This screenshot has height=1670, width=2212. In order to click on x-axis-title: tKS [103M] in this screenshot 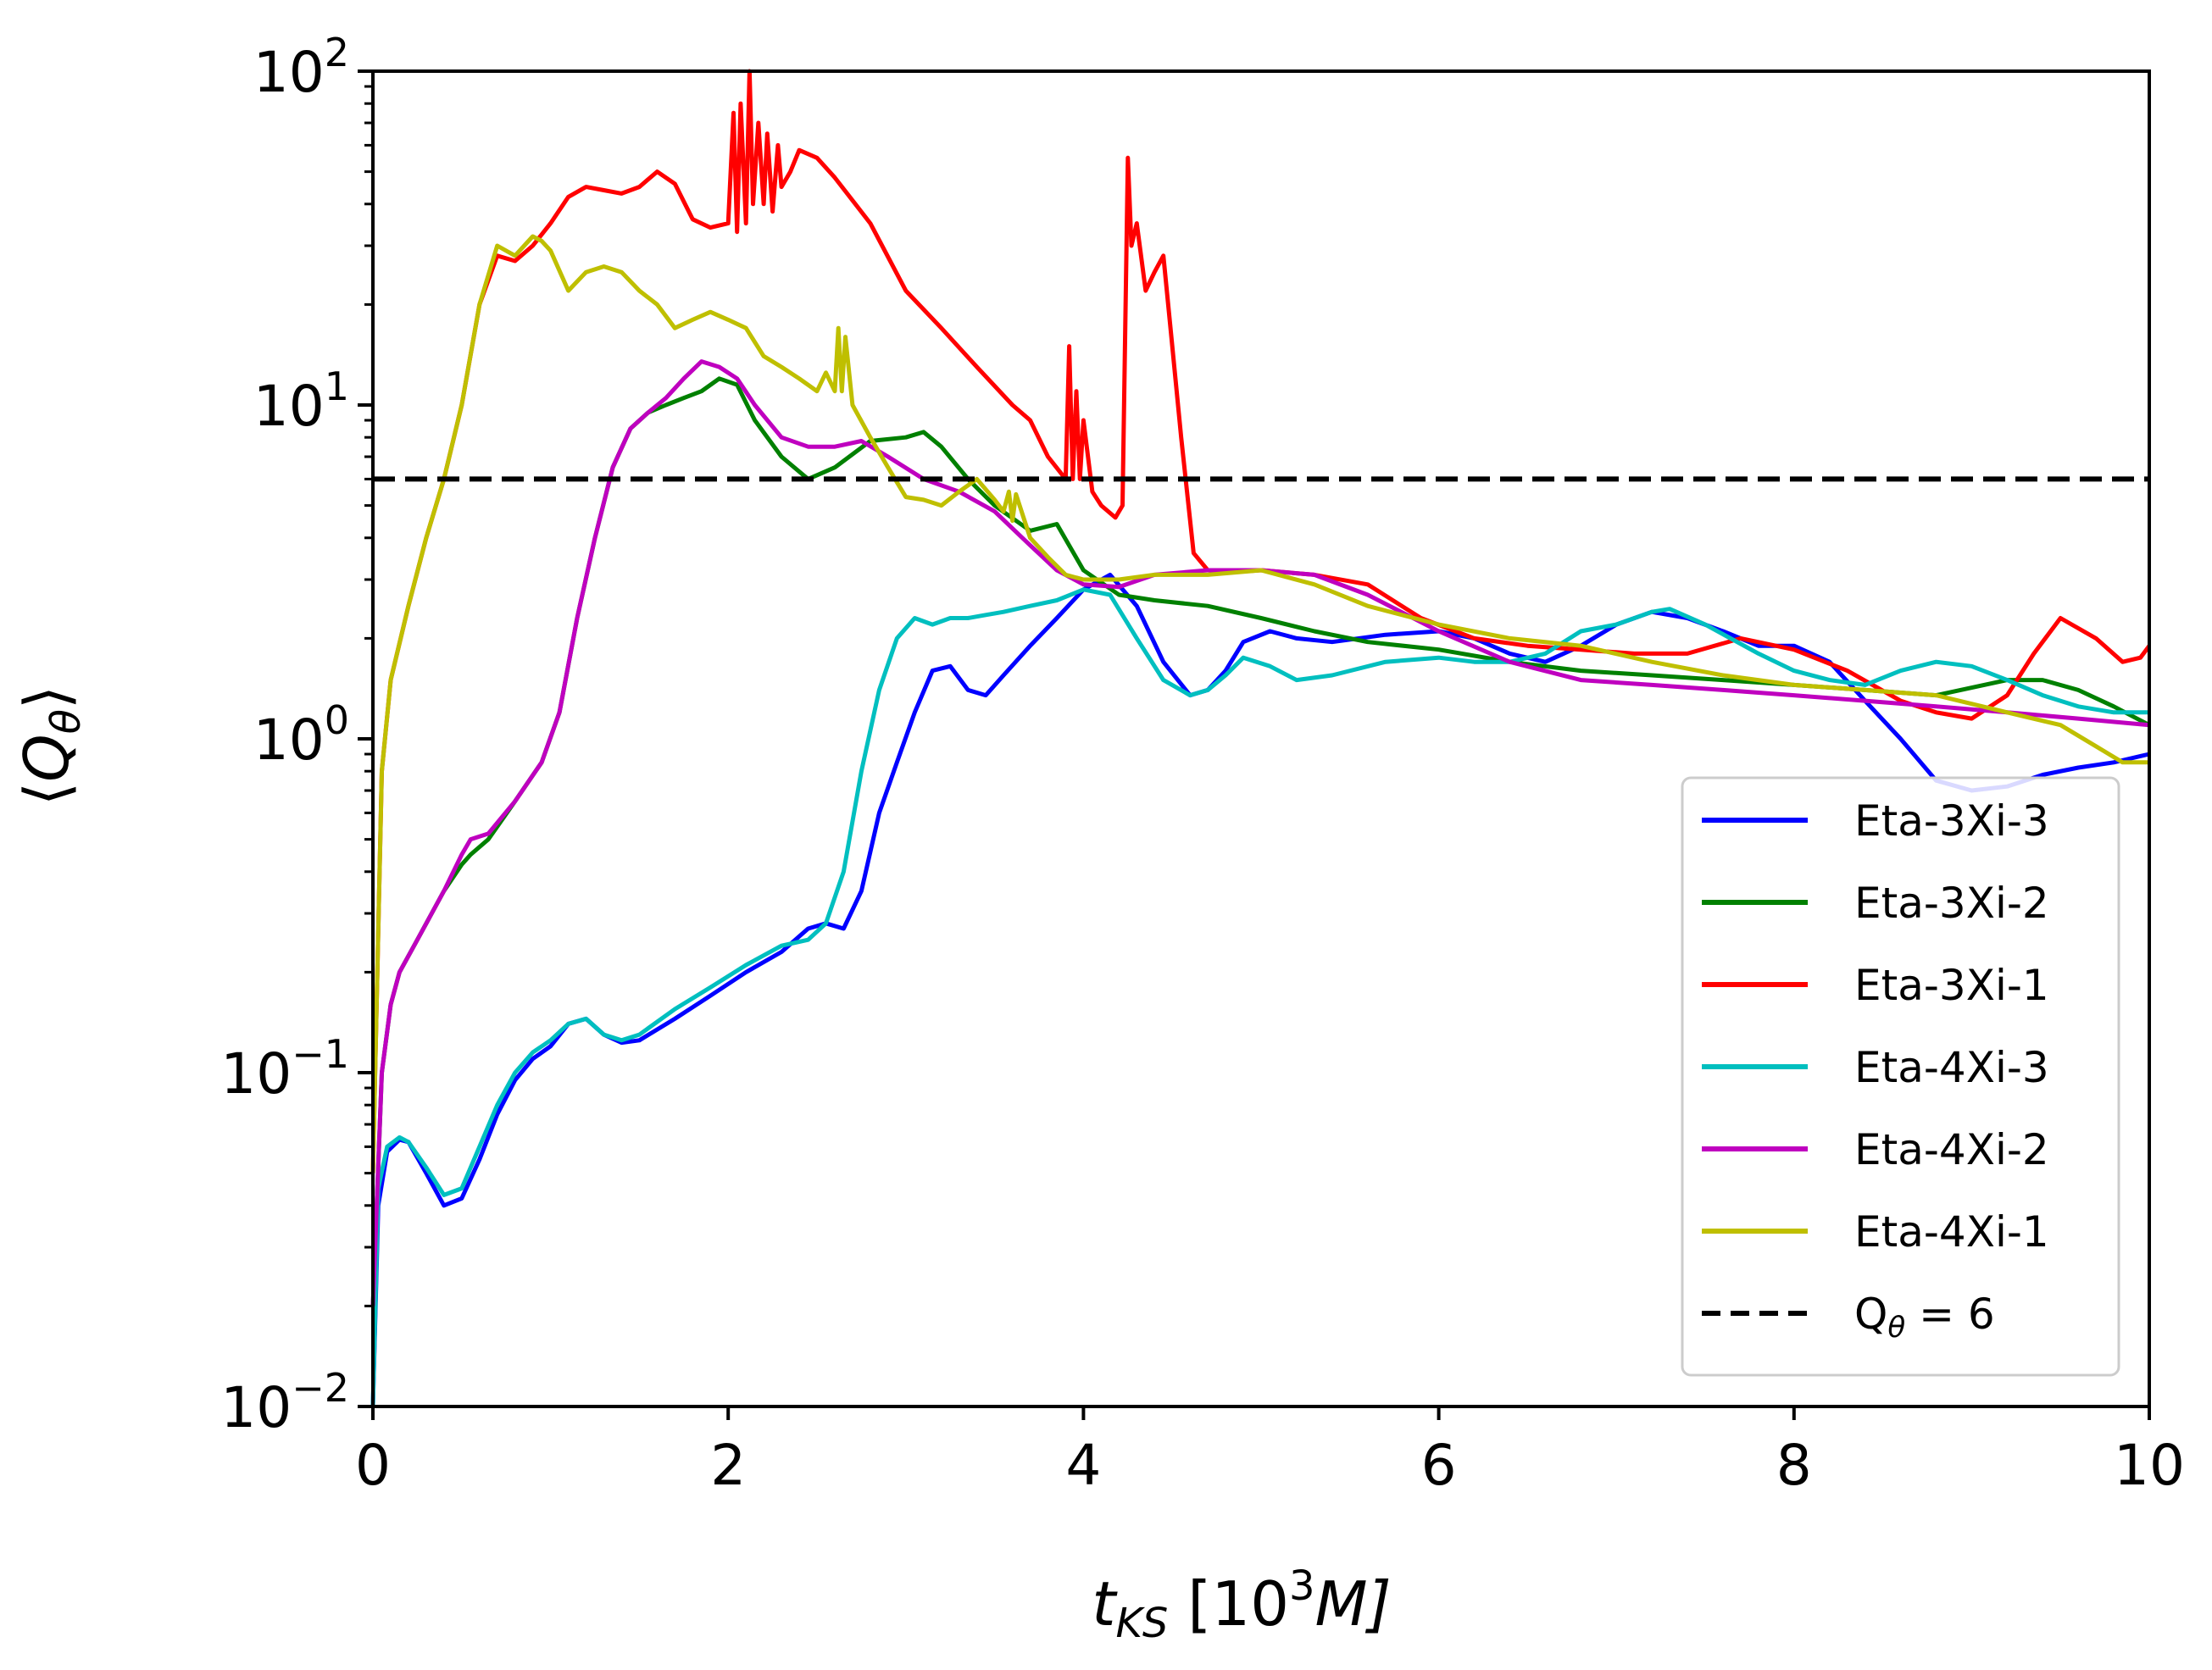, I will do `click(1242, 1604)`.